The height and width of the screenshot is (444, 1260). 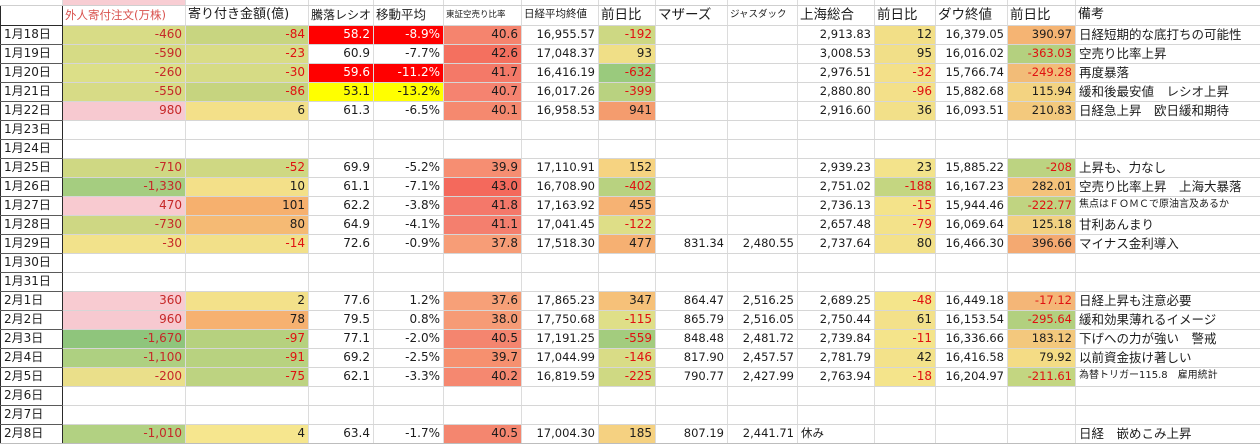 I want to click on cell-0125-date: 1月25日, so click(x=31, y=168).